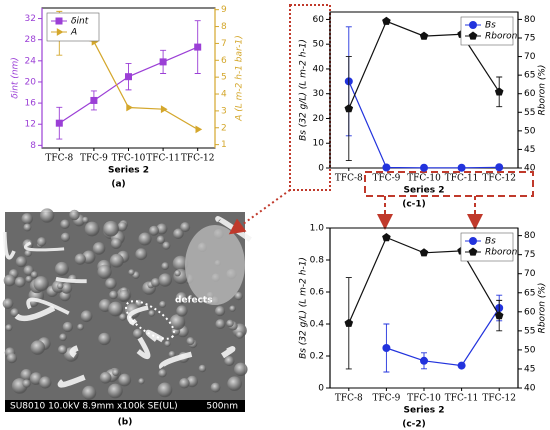  Describe the element at coordinates (73, 33) in the screenshot. I see `legend-label: A` at that location.